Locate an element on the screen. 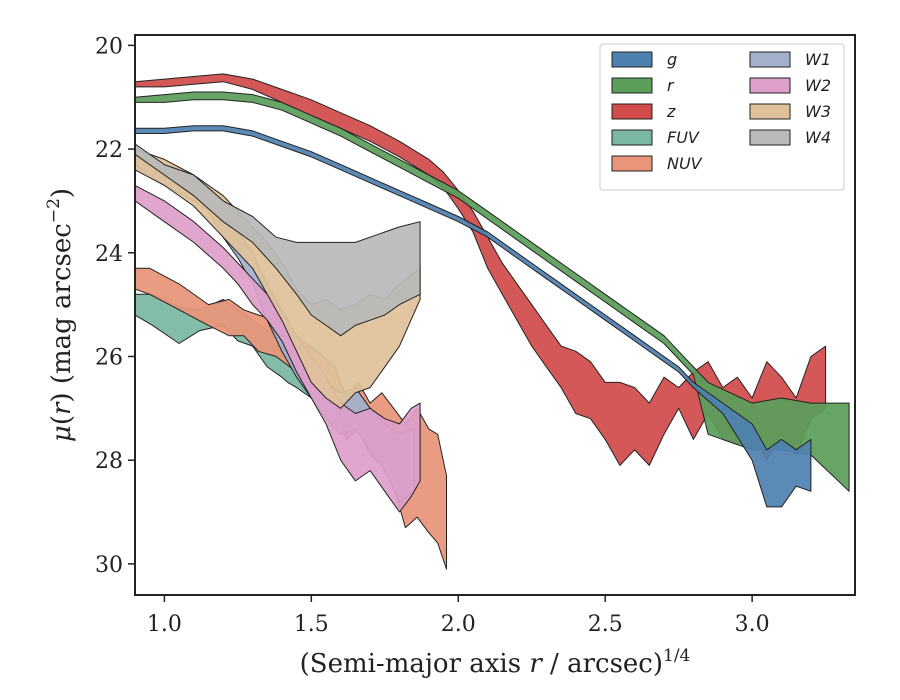 This screenshot has width=900, height=700. legend-swatch-r is located at coordinates (632, 85).